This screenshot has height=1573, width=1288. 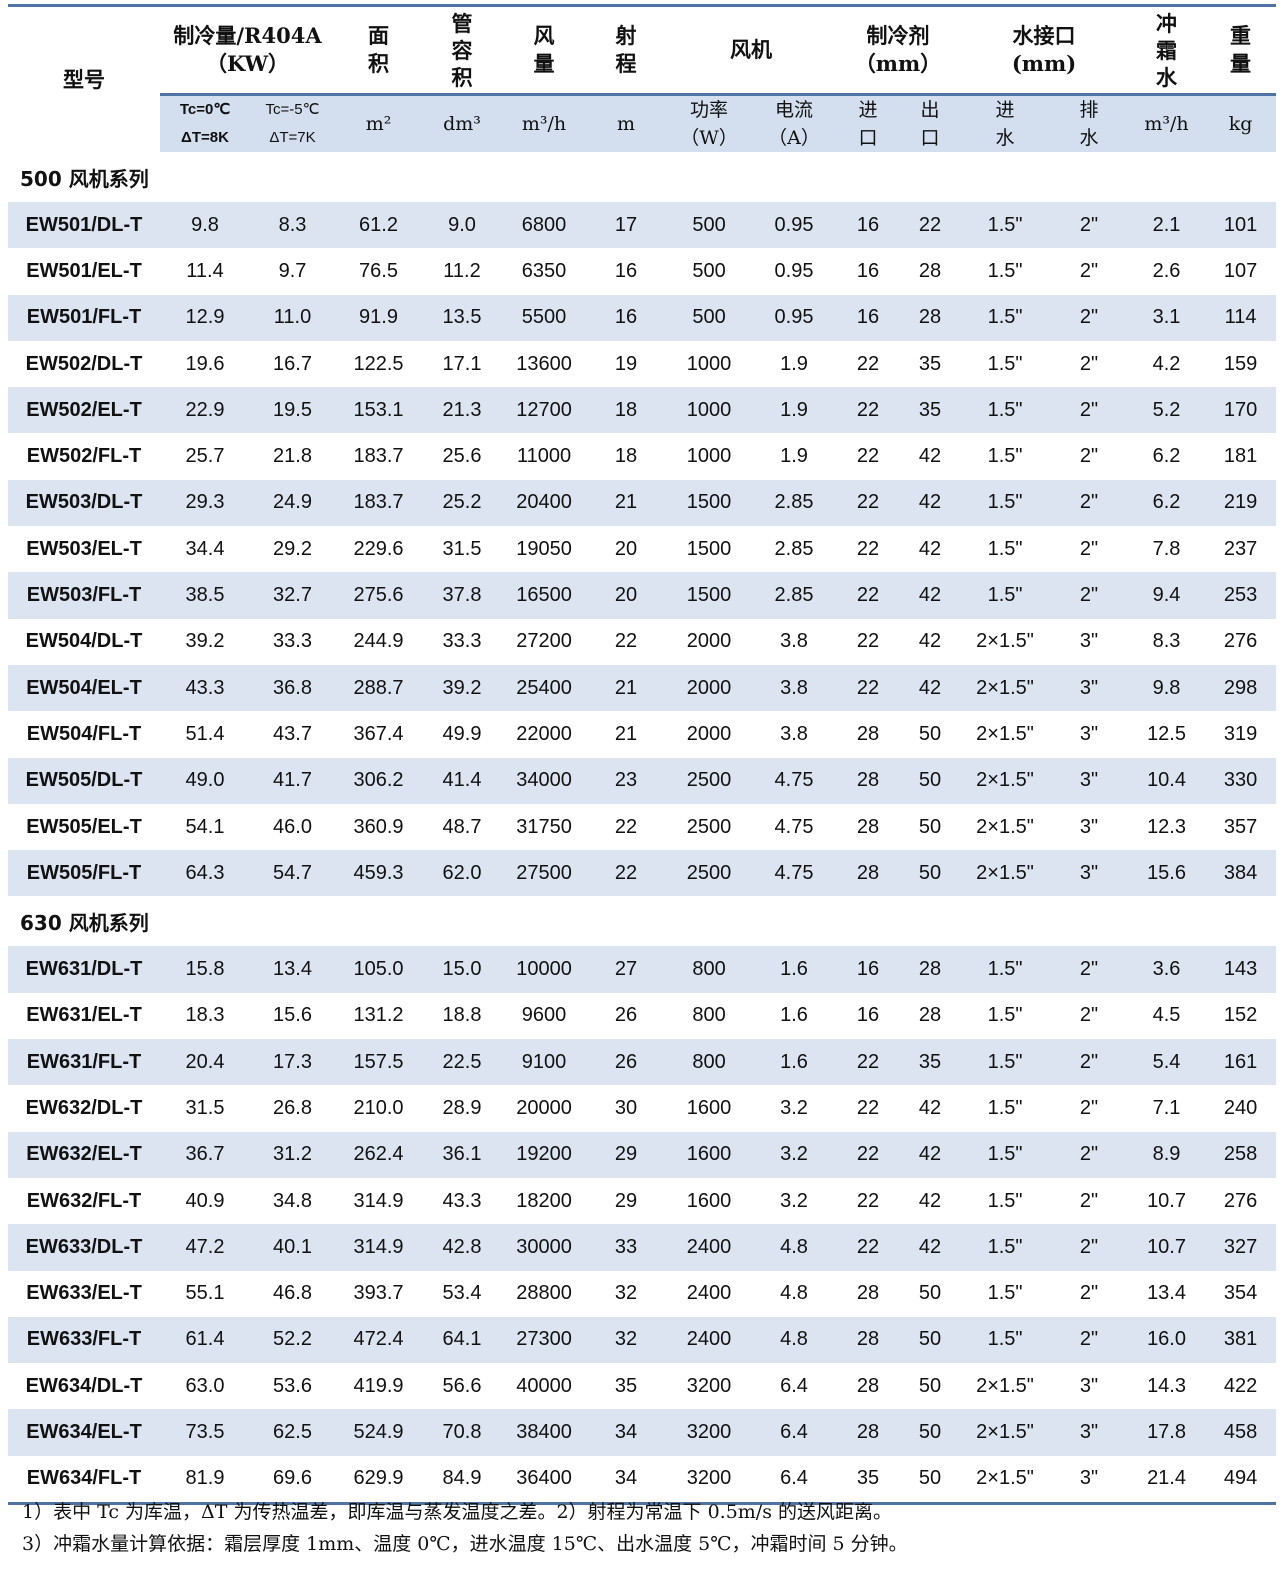 What do you see at coordinates (205, 225) in the screenshot?
I see `table-cell: 9.8` at bounding box center [205, 225].